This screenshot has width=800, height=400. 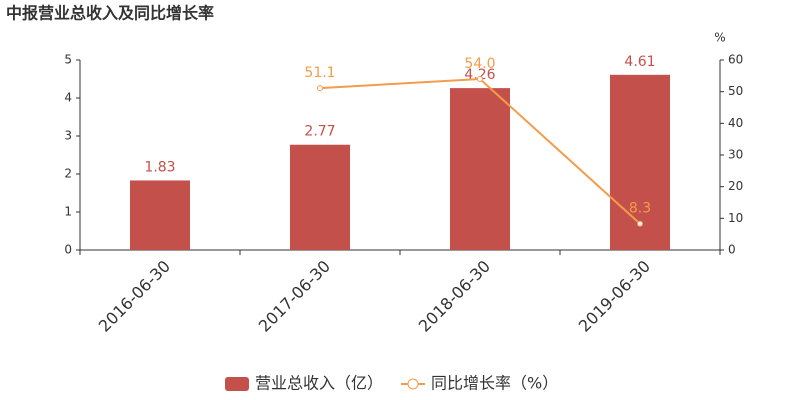 What do you see at coordinates (719, 38) in the screenshot?
I see `y2-unit: %` at bounding box center [719, 38].